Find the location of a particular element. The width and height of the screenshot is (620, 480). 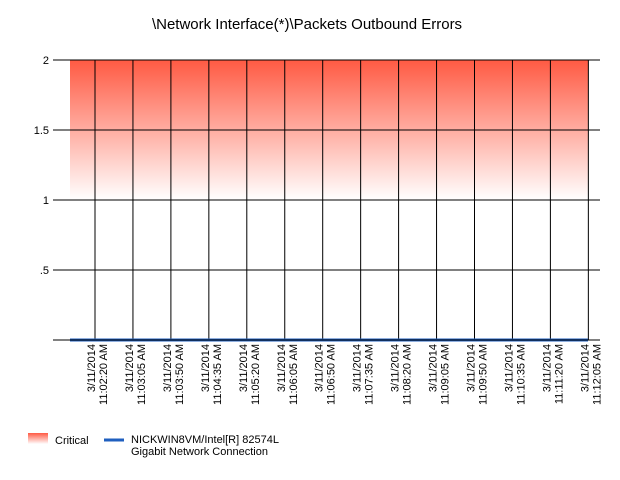

x-tick-label-1: 3/11/2014 11:03:05 AM is located at coordinates (136, 374).